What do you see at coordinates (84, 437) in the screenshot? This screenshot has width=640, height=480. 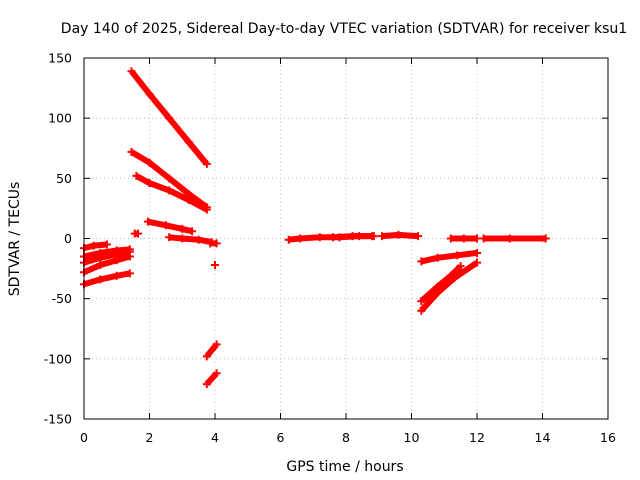 I see `x-tick-label: 0` at bounding box center [84, 437].